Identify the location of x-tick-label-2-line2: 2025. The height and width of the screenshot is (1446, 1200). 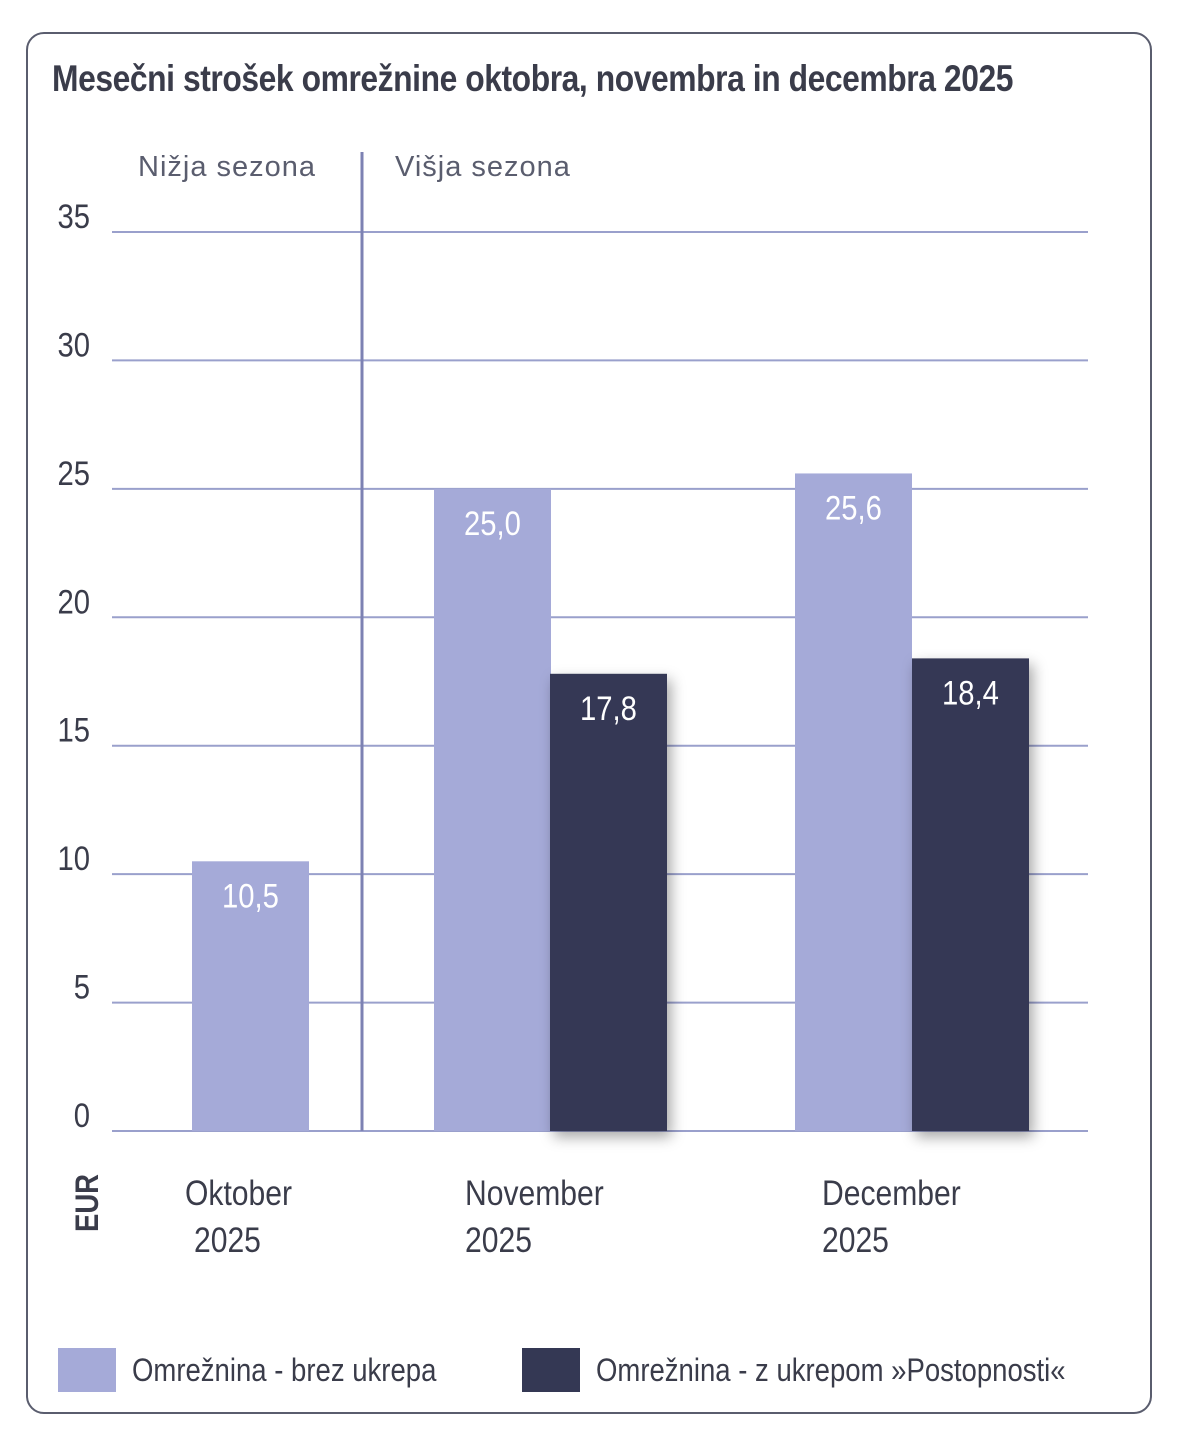
(855, 1240).